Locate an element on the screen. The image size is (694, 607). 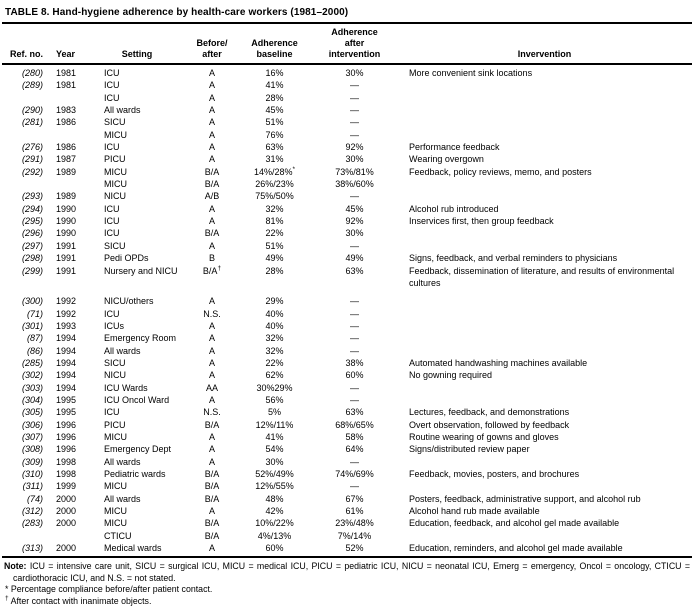
table-row: CTICU B/A 4%/13% 7%/14% is located at coordinates (347, 536).